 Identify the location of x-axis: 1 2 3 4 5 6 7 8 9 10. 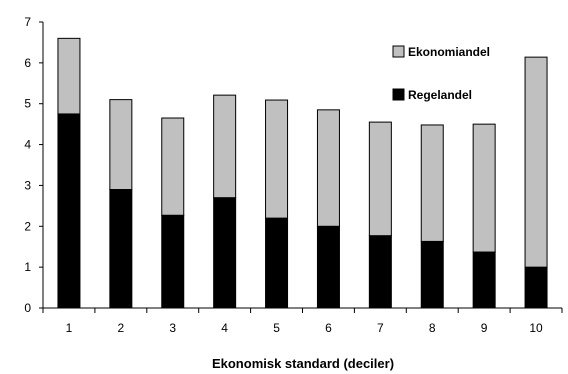
(302, 321).